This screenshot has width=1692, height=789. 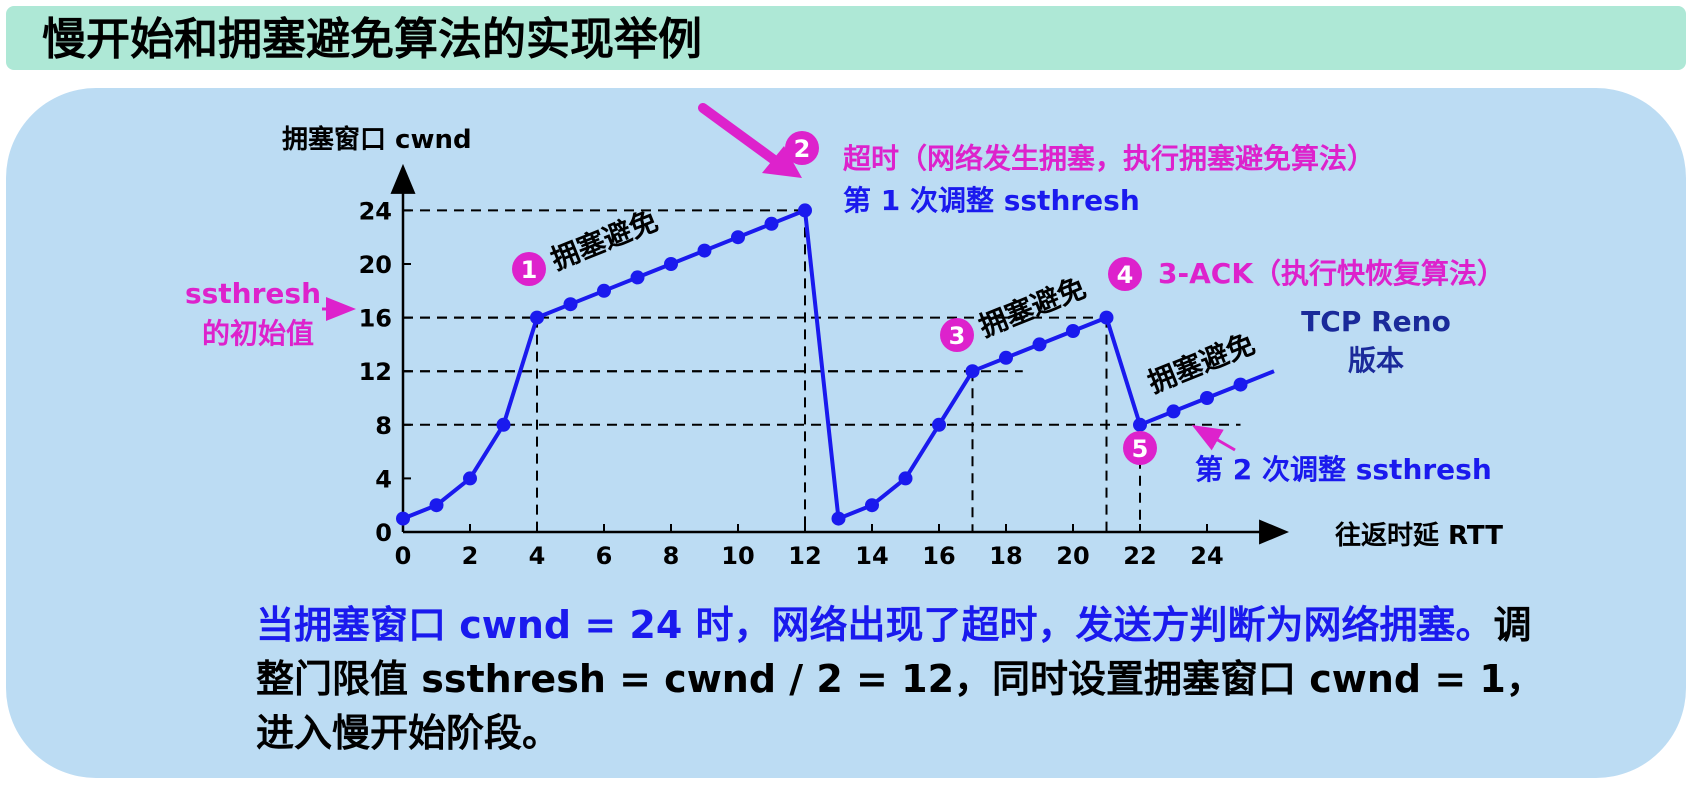 What do you see at coordinates (871, 556) in the screenshot?
I see `x-tick-label: 14` at bounding box center [871, 556].